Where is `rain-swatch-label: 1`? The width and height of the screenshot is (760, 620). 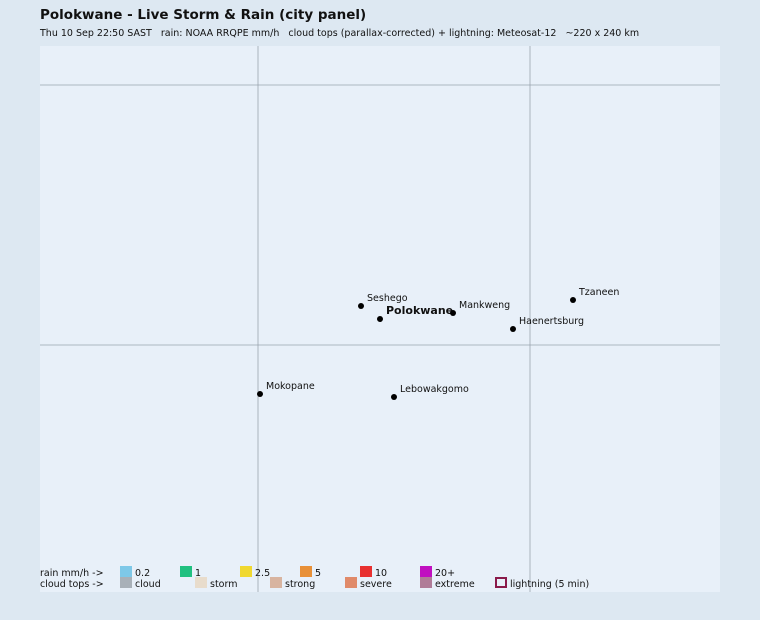
rain-swatch-label: 1 is located at coordinates (198, 573).